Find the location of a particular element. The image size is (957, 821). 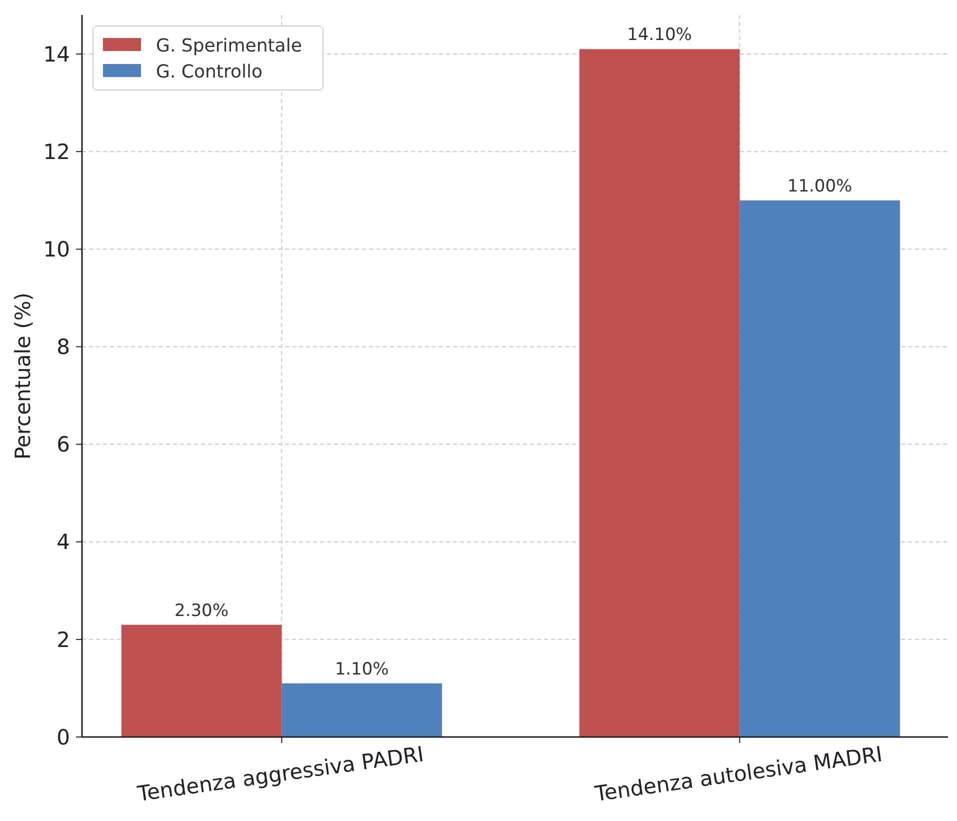

y-tick-label: 10 is located at coordinates (56, 250).